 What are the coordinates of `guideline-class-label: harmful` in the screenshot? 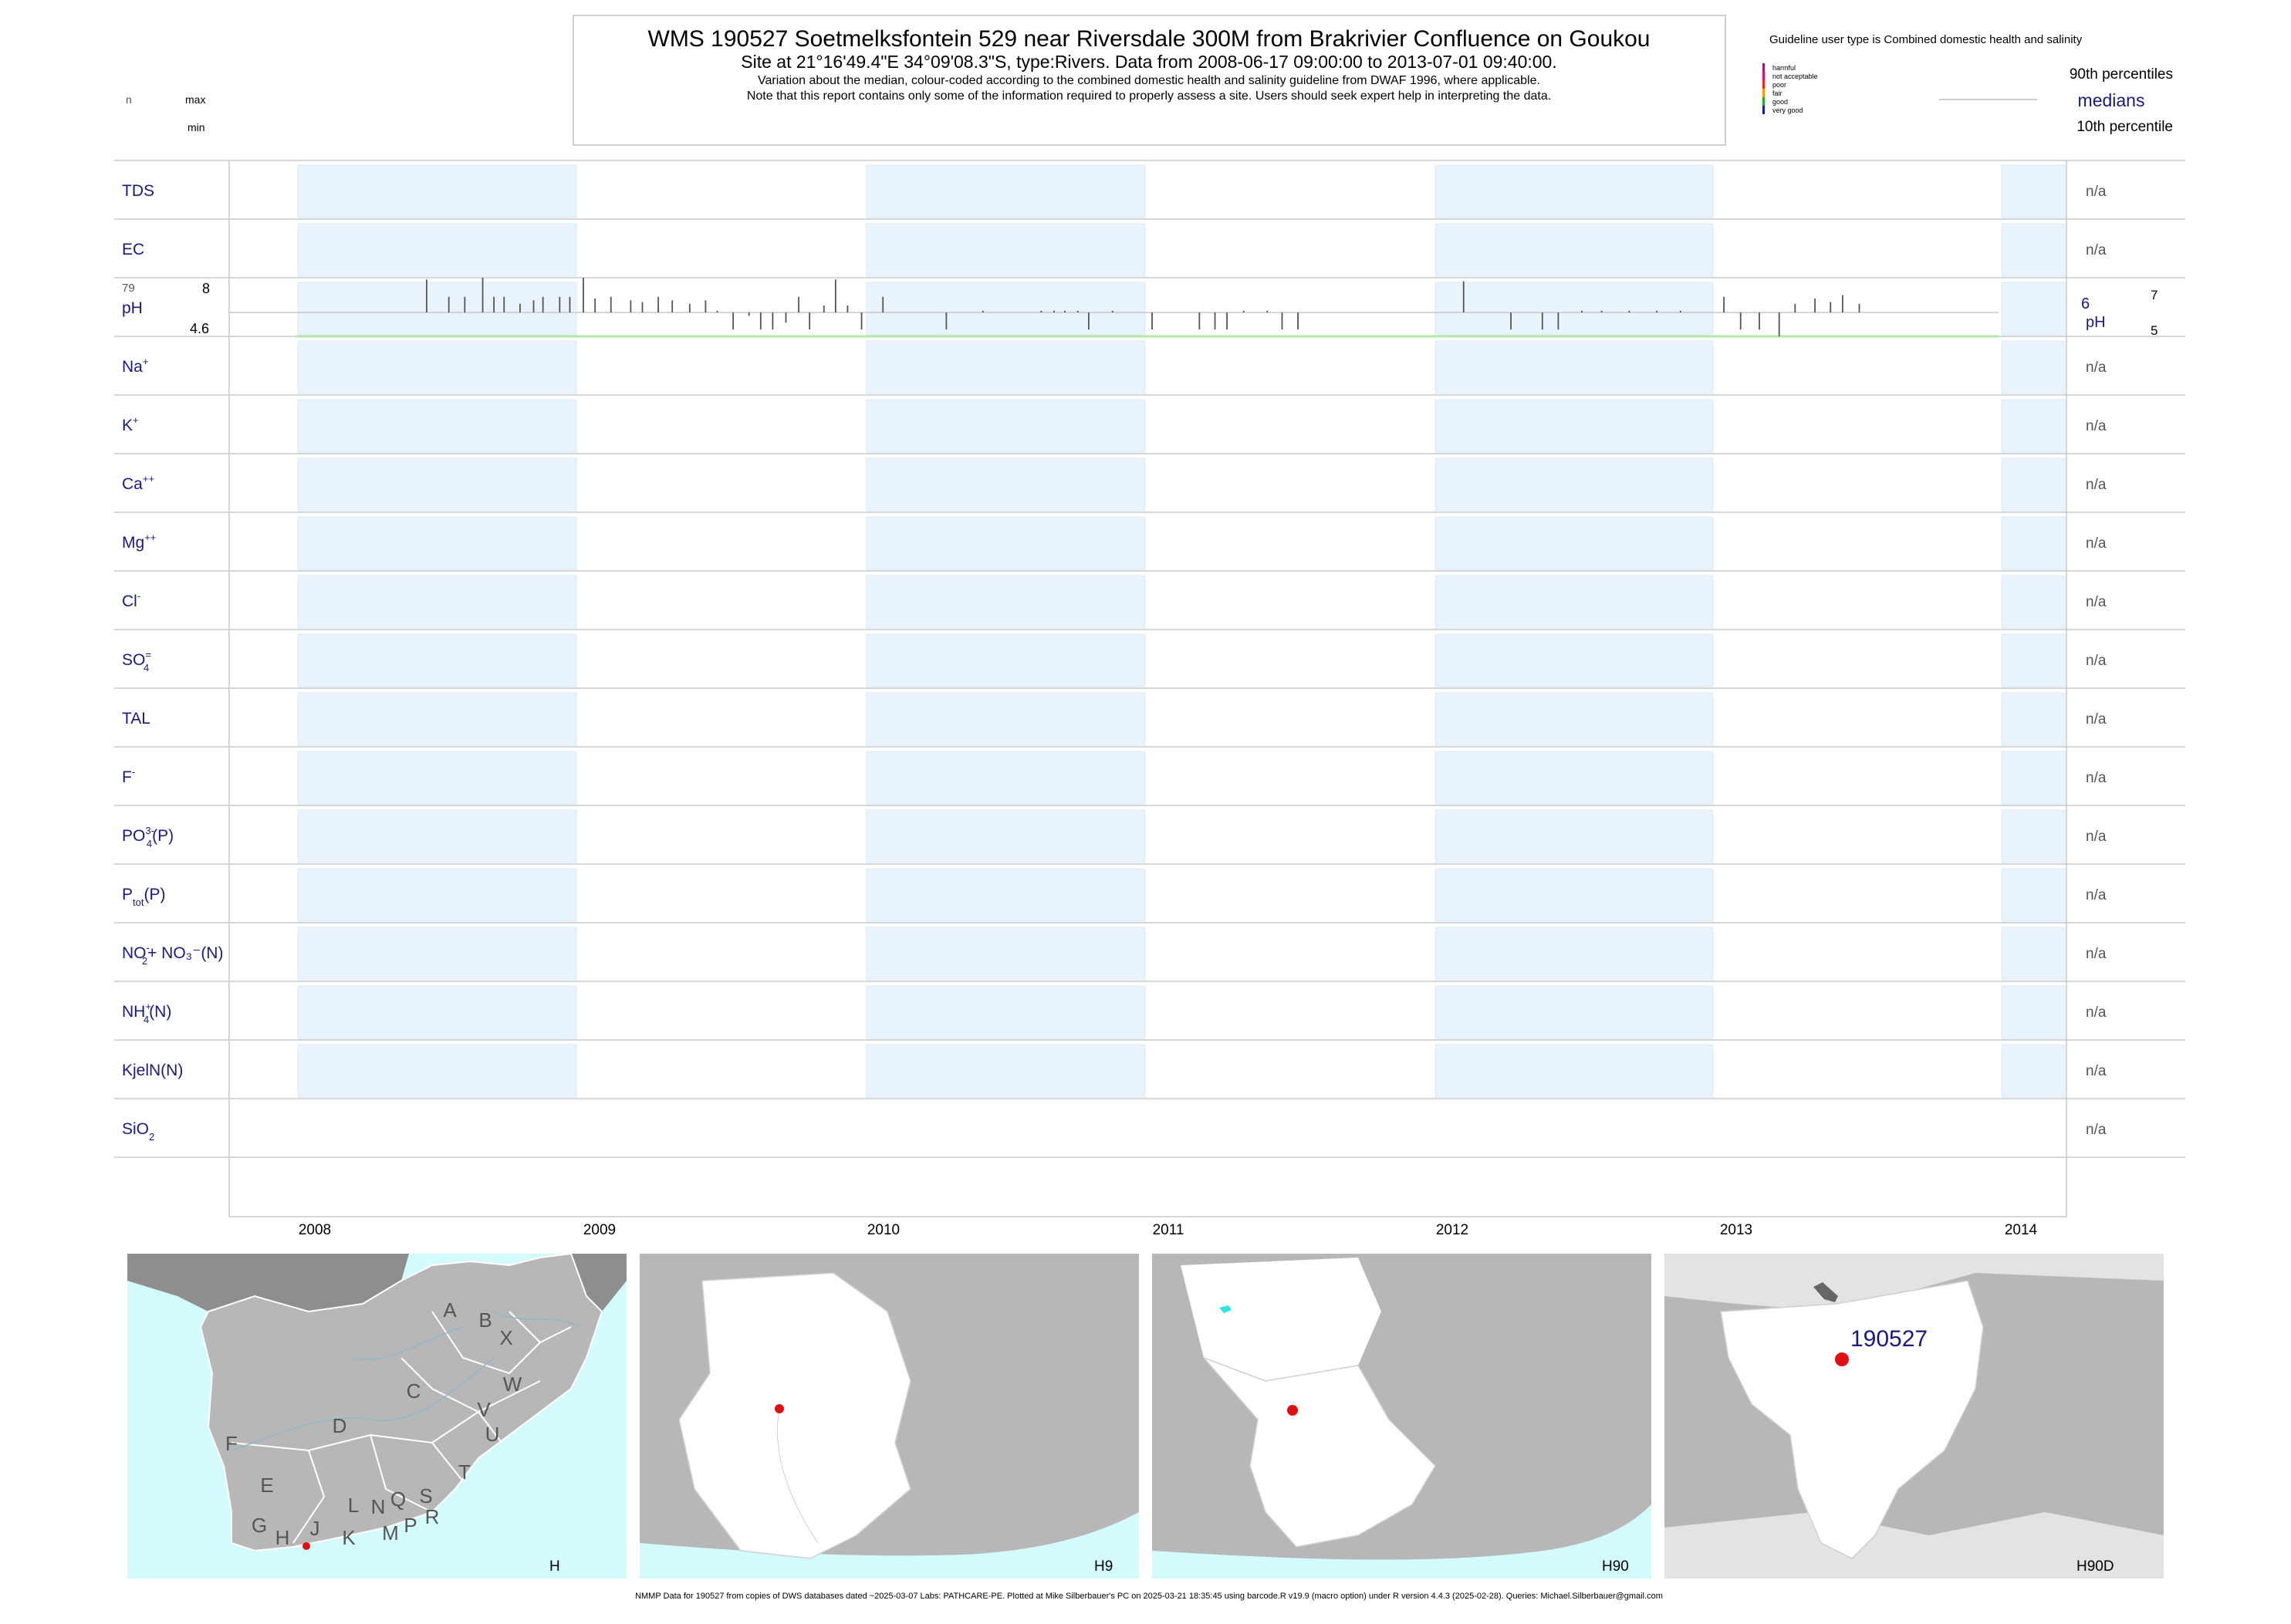 It's located at (1784, 68).